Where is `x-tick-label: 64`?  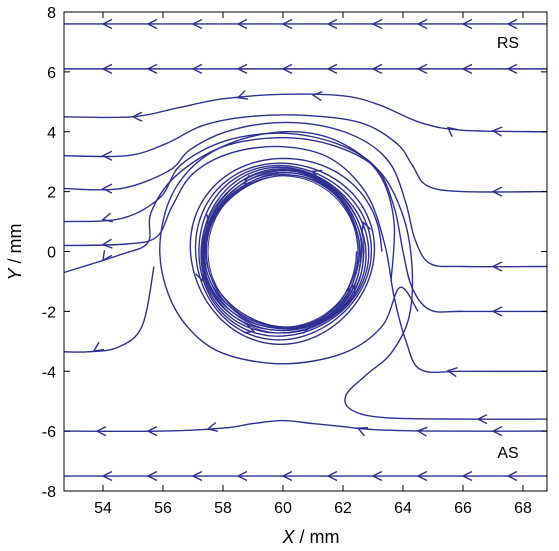 x-tick-label: 64 is located at coordinates (403, 508).